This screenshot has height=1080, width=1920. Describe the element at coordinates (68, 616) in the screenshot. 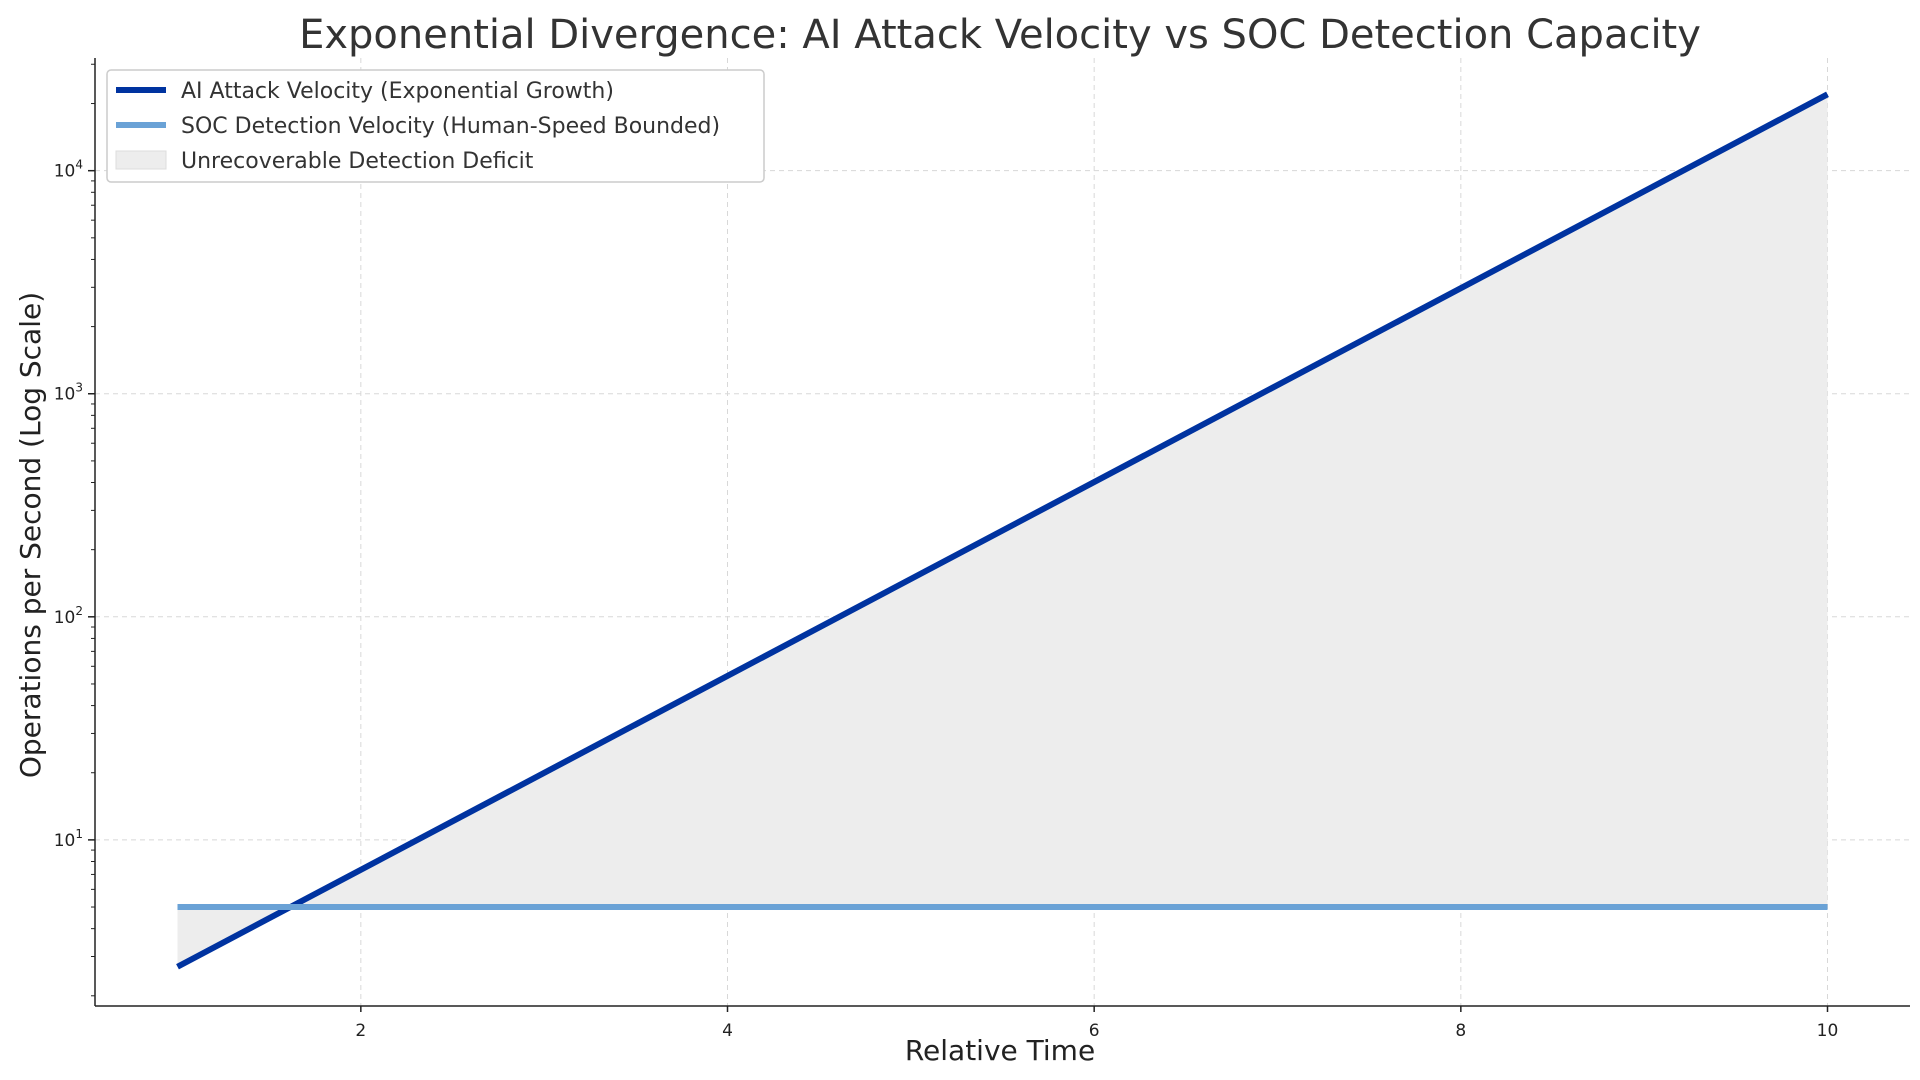

I see `y-tick-label: 10²` at that location.